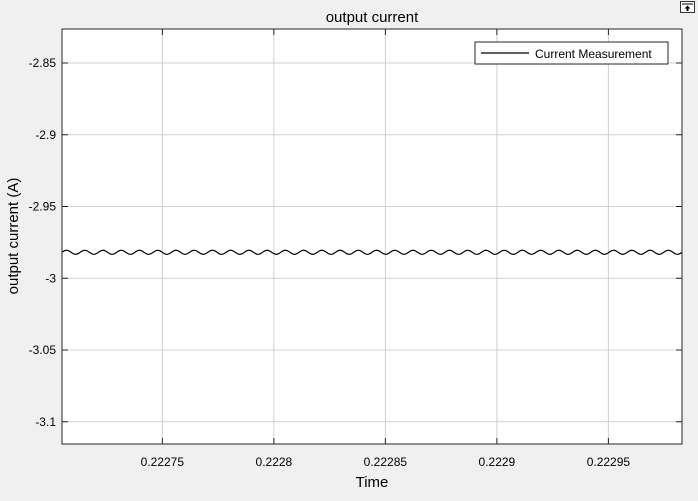 The width and height of the screenshot is (698, 501). What do you see at coordinates (50, 278) in the screenshot?
I see `y-tick-label: -3` at bounding box center [50, 278].